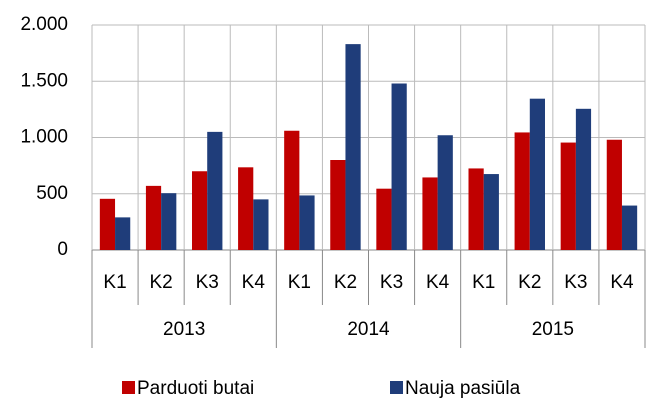 Image resolution: width=647 pixels, height=407 pixels. I want to click on y-tick-label: 0, so click(62, 249).